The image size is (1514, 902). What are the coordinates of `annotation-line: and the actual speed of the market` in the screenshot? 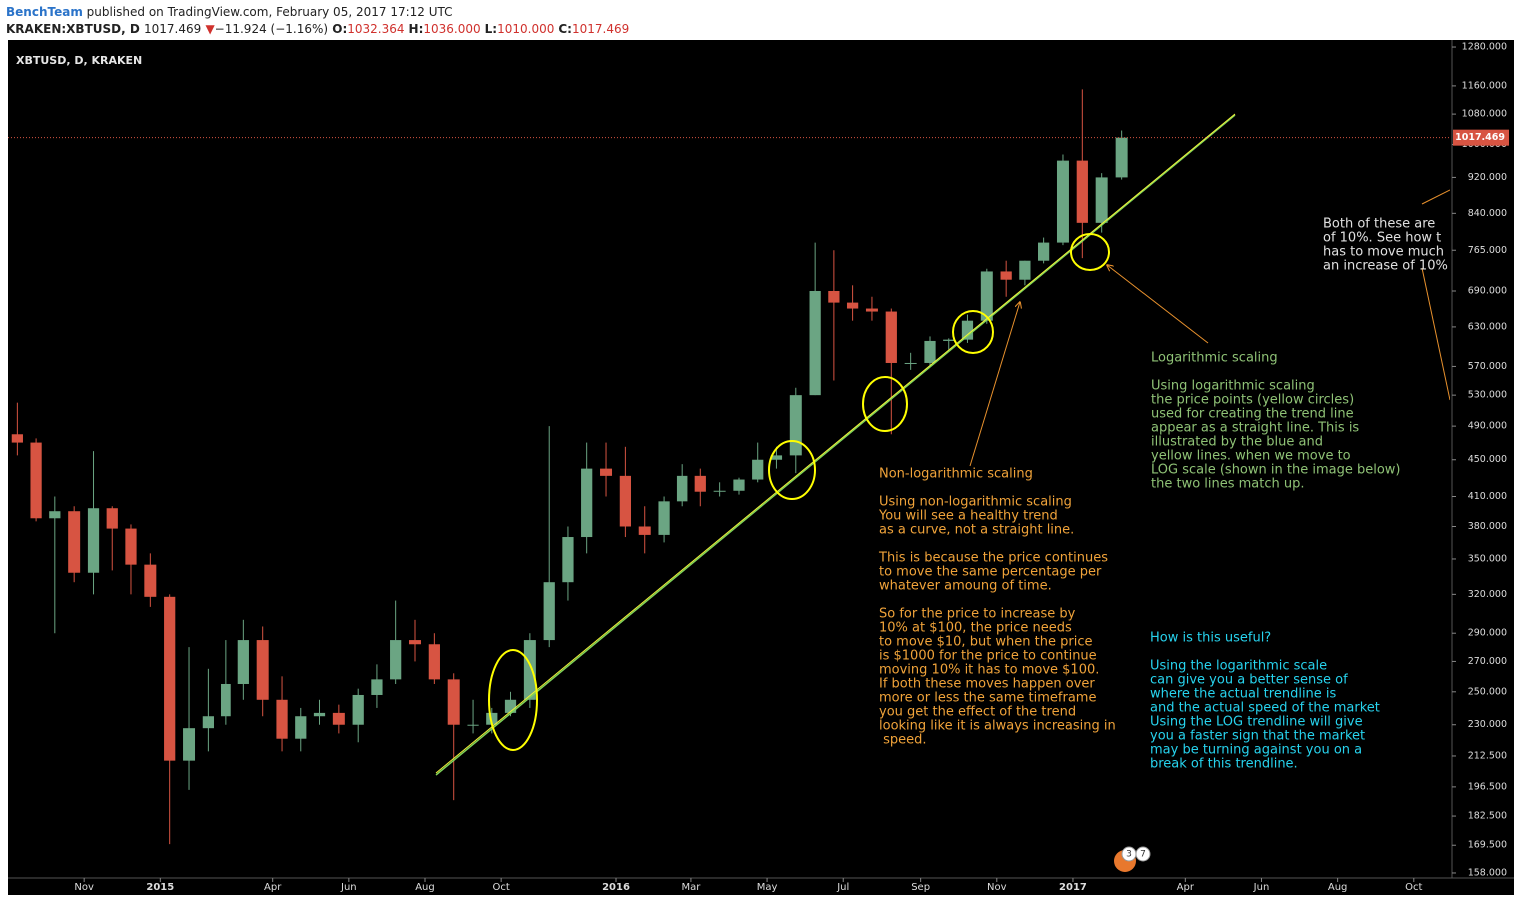 It's located at (1265, 708).